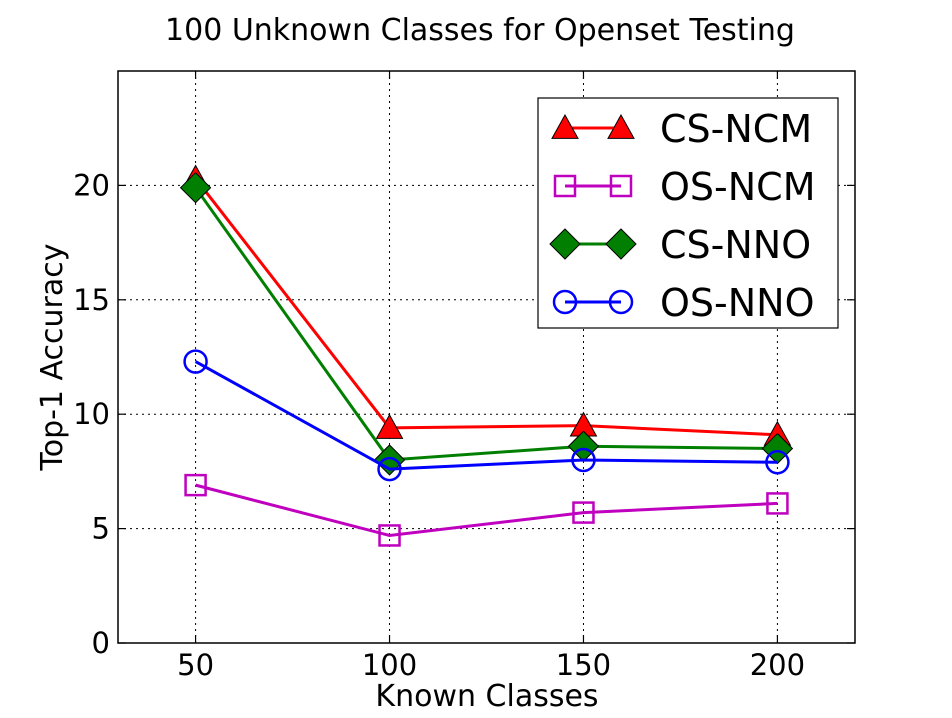  I want to click on legend-label: CS-NNO, so click(735, 245).